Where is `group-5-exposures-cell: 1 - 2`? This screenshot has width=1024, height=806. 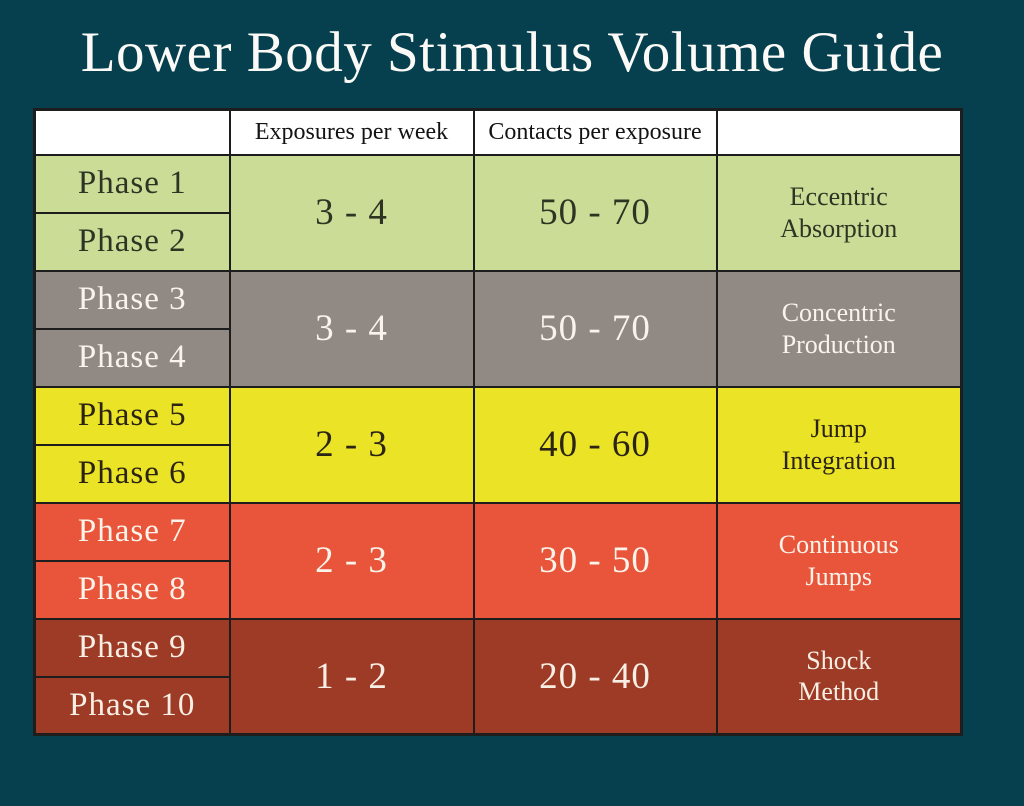 group-5-exposures-cell: 1 - 2 is located at coordinates (351, 676).